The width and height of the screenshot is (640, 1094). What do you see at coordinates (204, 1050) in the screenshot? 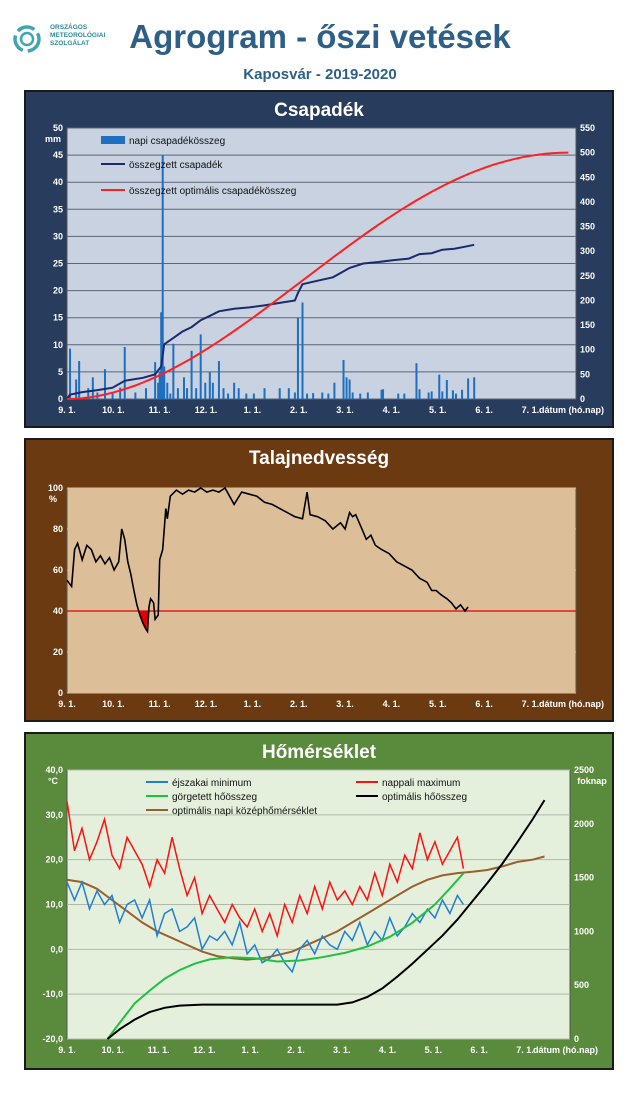
I see `temp-x-tick-label: 12. 1.` at bounding box center [204, 1050].